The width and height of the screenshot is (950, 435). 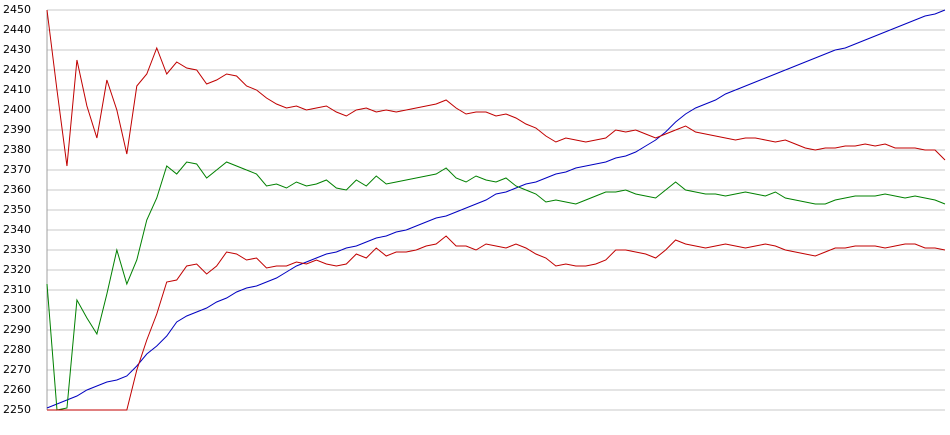 I want to click on y-tick-label: 2330, so click(x=17, y=249).